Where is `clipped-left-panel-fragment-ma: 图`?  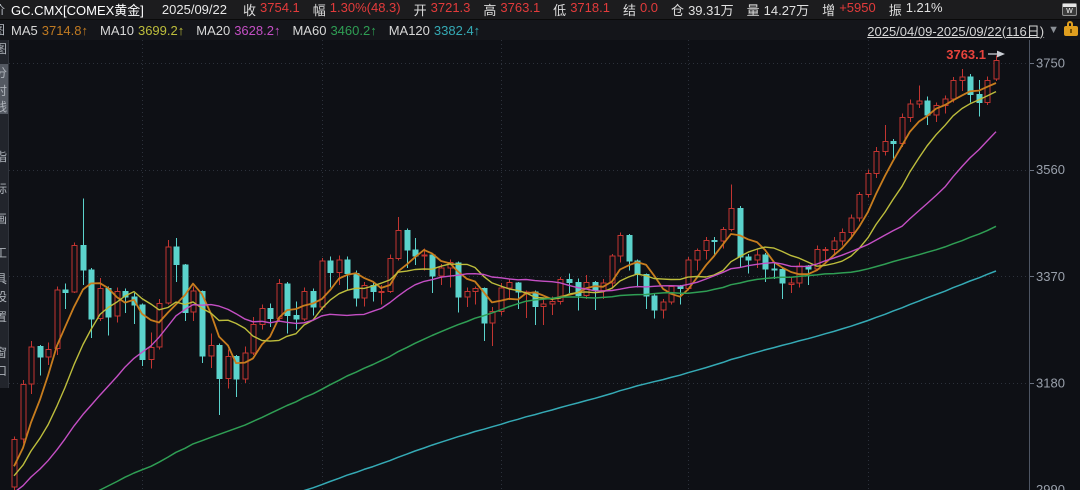 clipped-left-panel-fragment-ma: 图 is located at coordinates (4, 30).